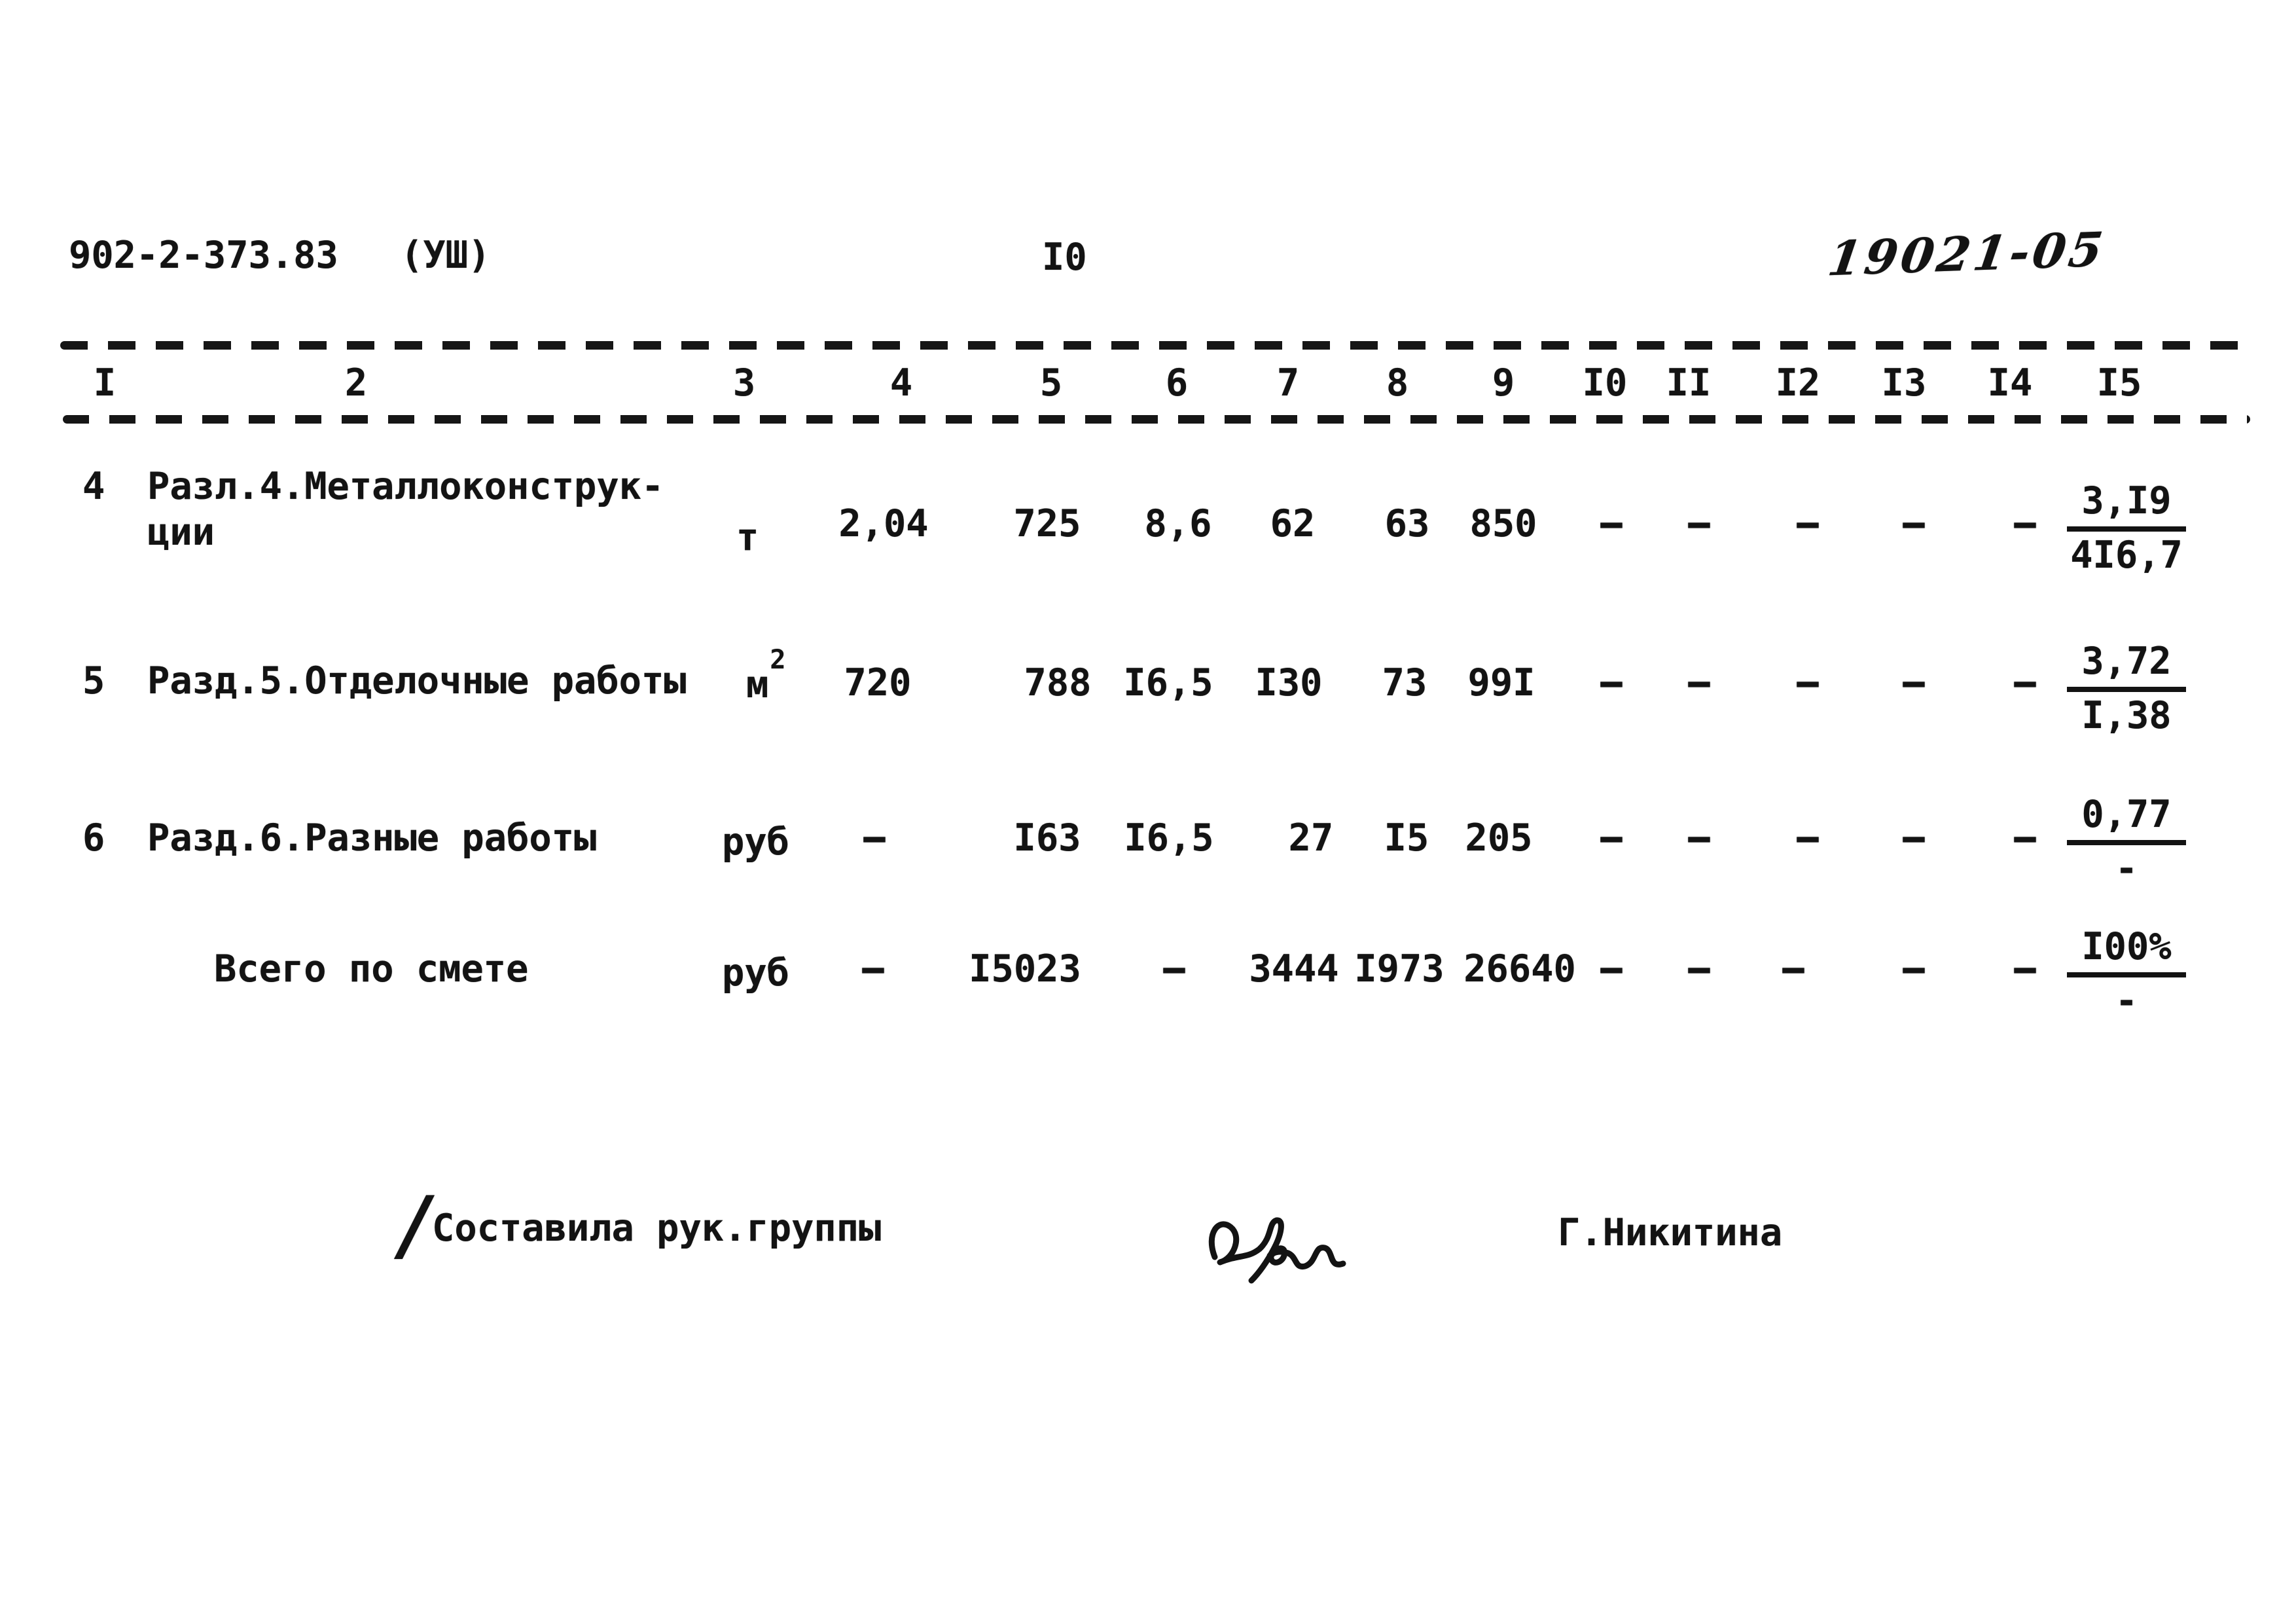 The height and width of the screenshot is (1623, 2296). What do you see at coordinates (778, 660) in the screenshot?
I see `unit-superscript: 2` at bounding box center [778, 660].